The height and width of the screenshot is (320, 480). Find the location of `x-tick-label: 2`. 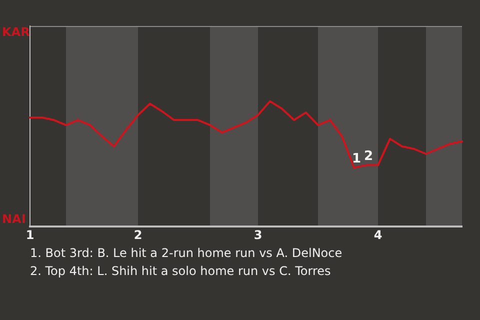

x-tick-label: 2 is located at coordinates (138, 235).